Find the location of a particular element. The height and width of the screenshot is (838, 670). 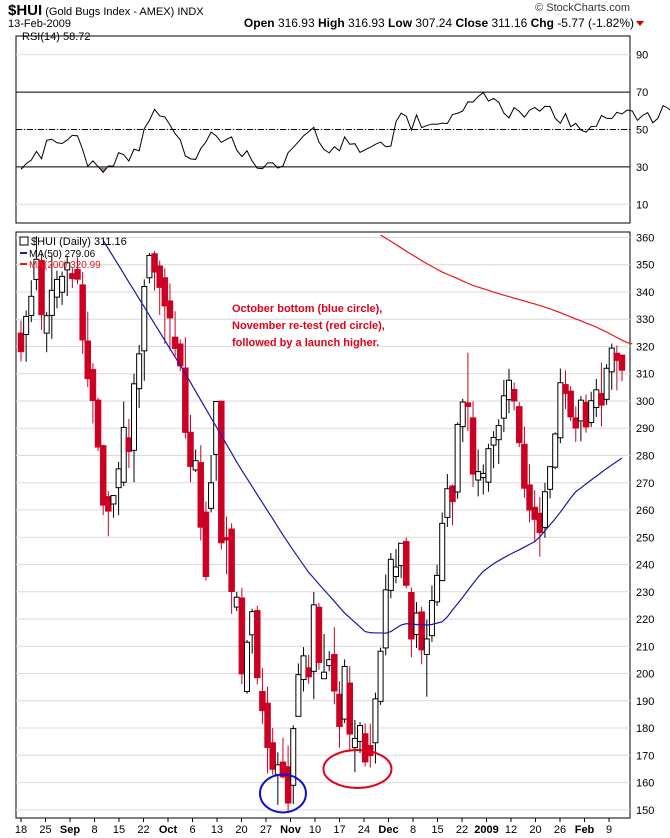

x-tick-label: 26 is located at coordinates (560, 830).